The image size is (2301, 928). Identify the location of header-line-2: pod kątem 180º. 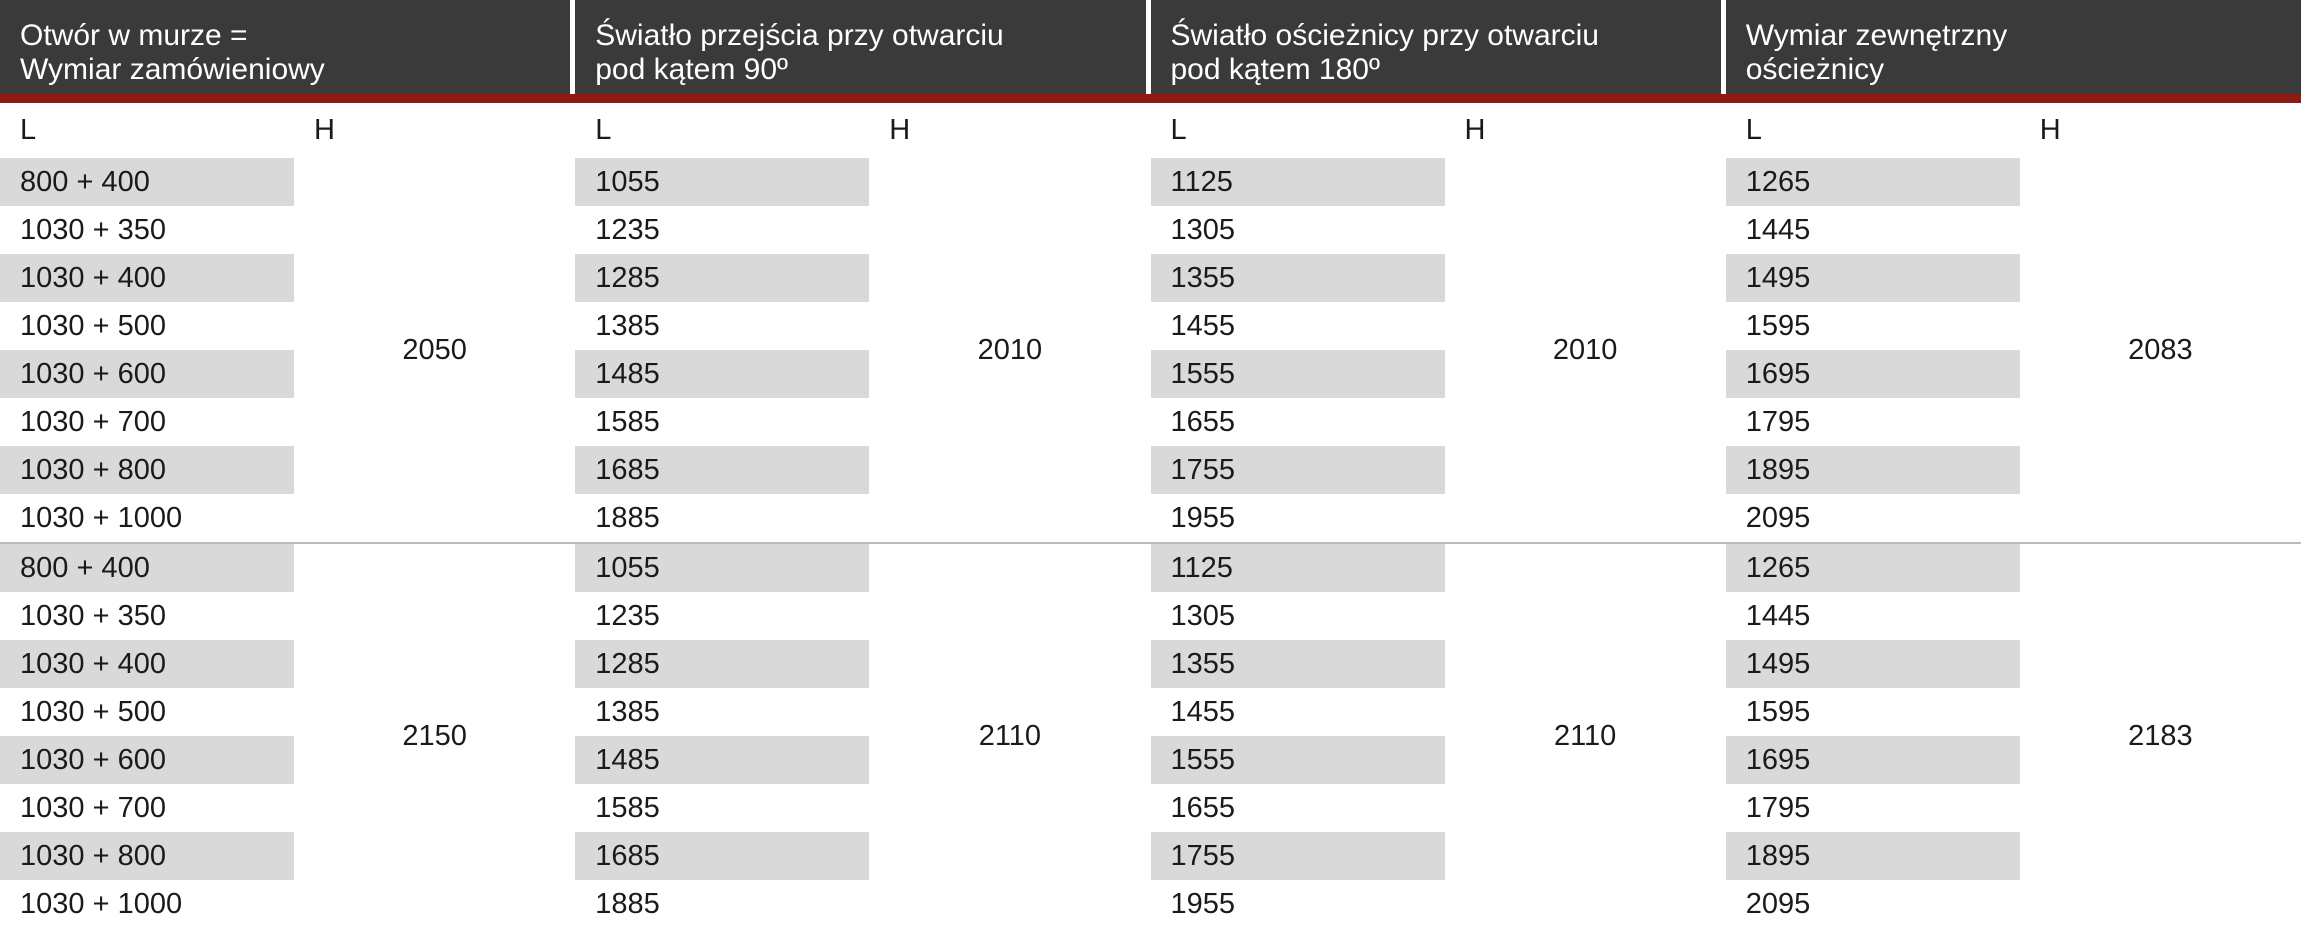
(1275, 69).